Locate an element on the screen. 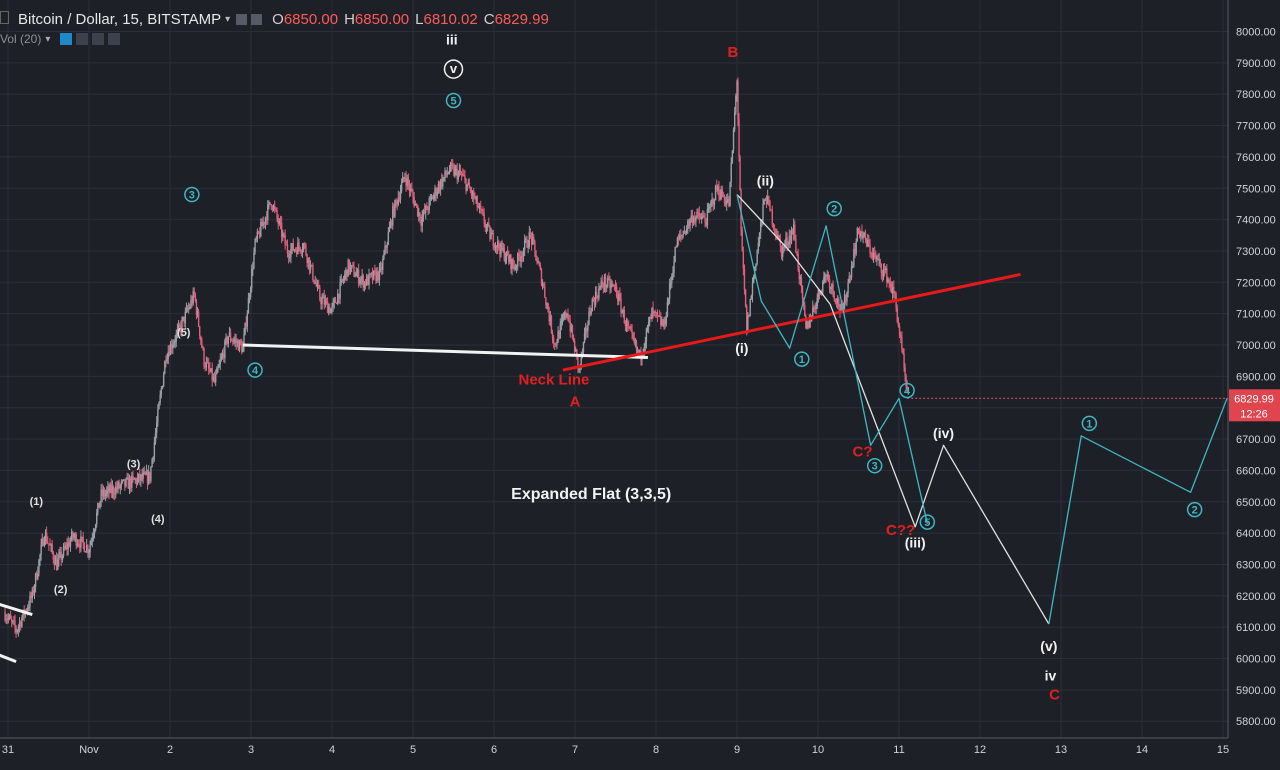 The image size is (1280, 770). wave-label: iii is located at coordinates (452, 39).